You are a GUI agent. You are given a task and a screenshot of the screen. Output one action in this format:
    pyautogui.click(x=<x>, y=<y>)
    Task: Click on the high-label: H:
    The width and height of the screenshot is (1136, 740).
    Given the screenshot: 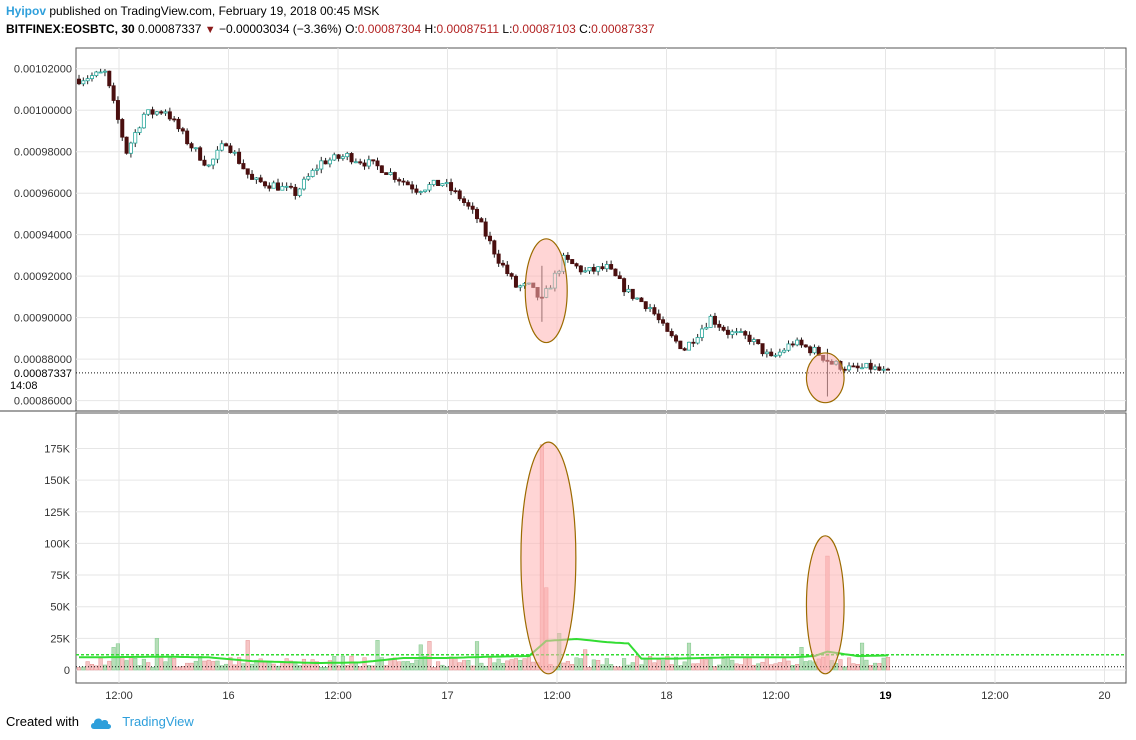 What is the action you would take?
    pyautogui.click(x=430, y=29)
    